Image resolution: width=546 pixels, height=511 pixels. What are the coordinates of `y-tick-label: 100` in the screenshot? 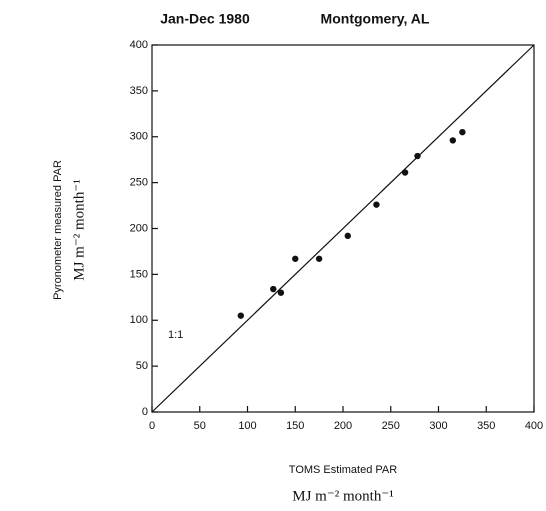 It's located at (139, 320).